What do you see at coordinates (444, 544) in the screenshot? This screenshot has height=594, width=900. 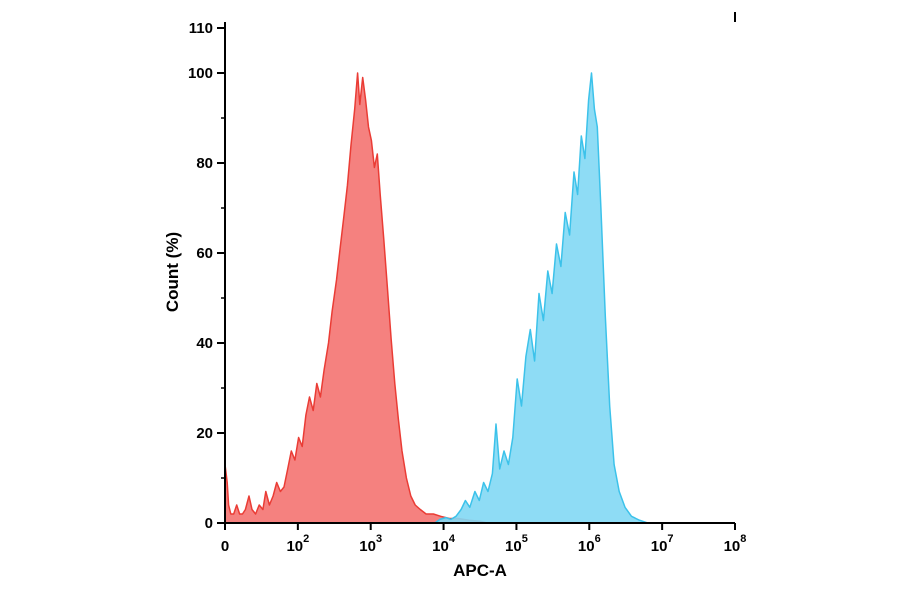 I see `x-tick-label: 10⁴` at bounding box center [444, 544].